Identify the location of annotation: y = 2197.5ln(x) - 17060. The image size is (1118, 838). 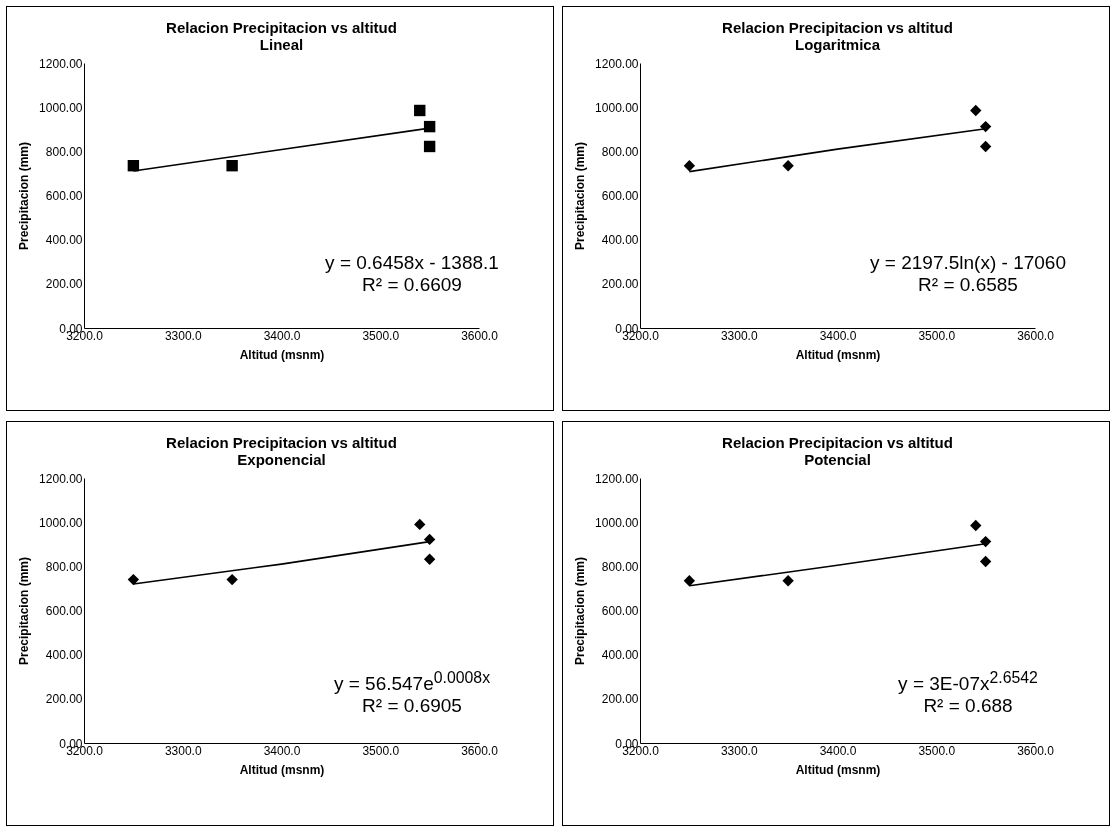
(968, 263).